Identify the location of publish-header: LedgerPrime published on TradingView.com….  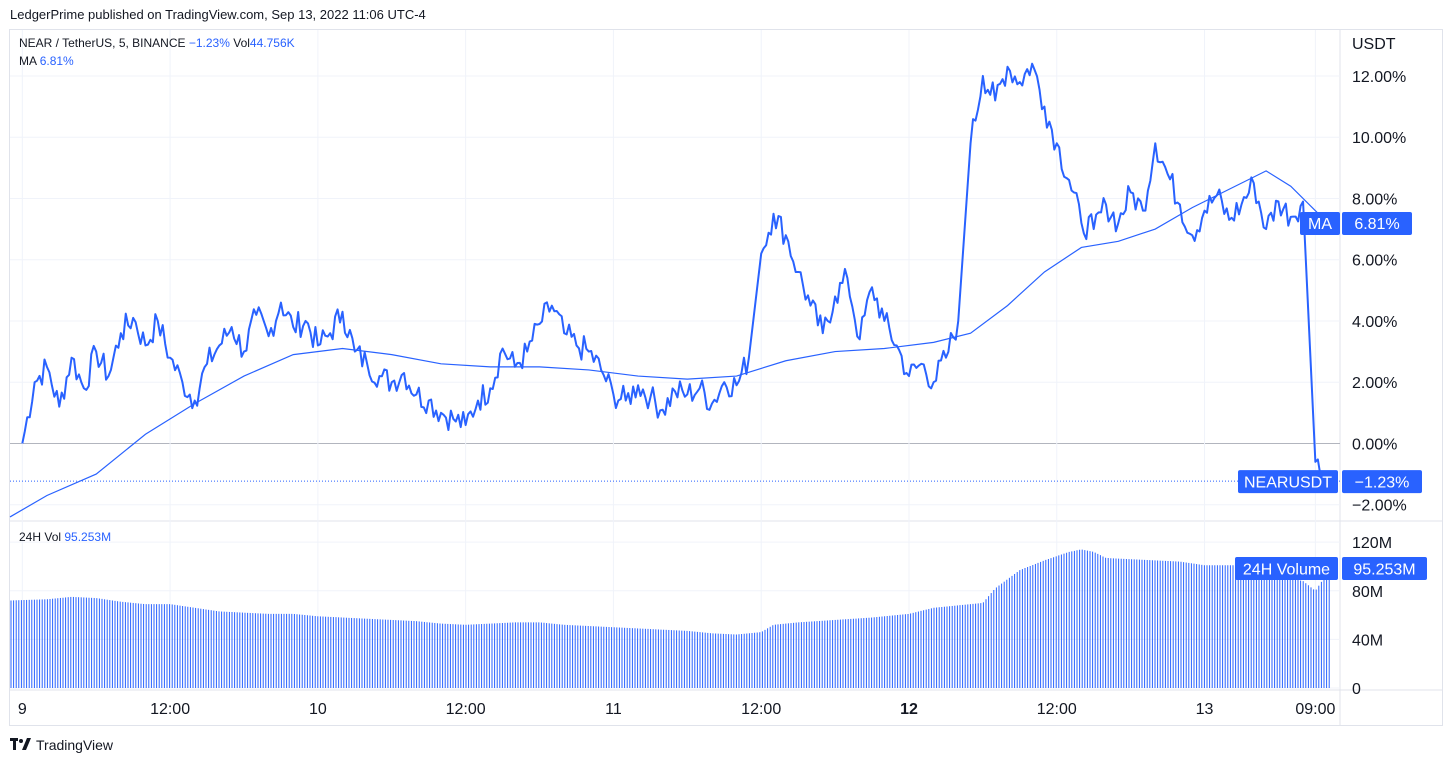
(218, 14).